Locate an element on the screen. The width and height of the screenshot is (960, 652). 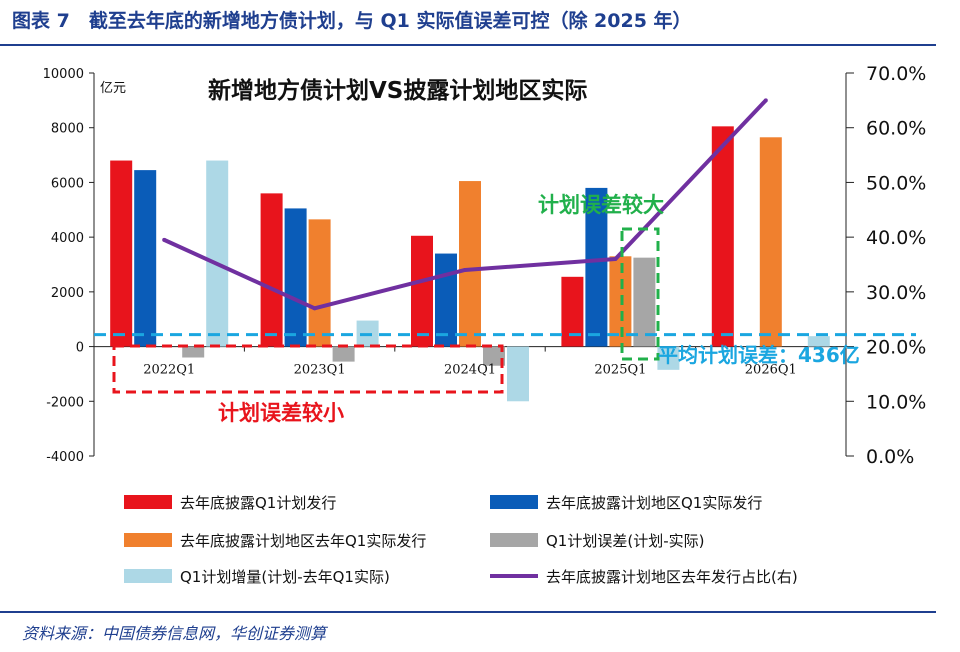
average-error-annotation: 平均计划误差：436亿 is located at coordinates (759, 355).